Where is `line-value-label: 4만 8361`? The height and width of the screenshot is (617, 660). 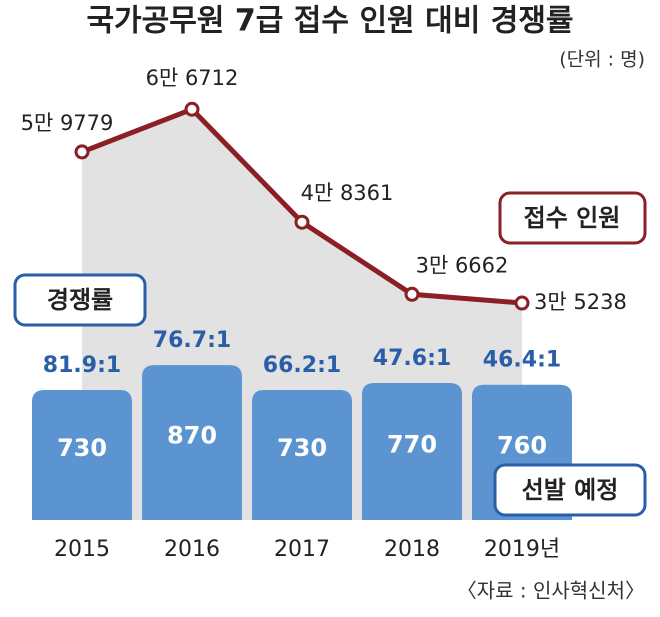
line-value-label: 4만 8361 is located at coordinates (347, 193).